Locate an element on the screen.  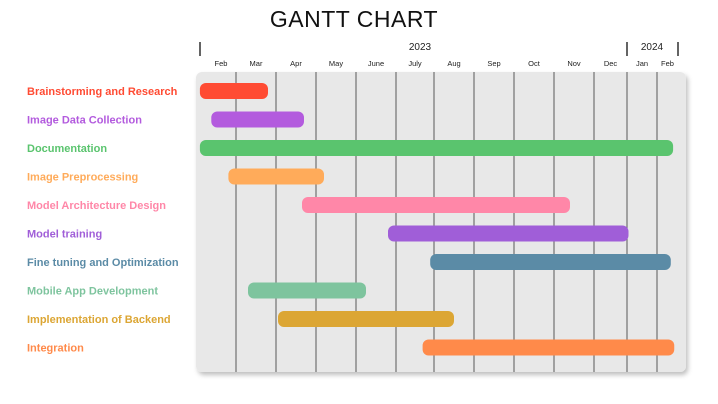
month-tick-label: Aug is located at coordinates (453, 63).